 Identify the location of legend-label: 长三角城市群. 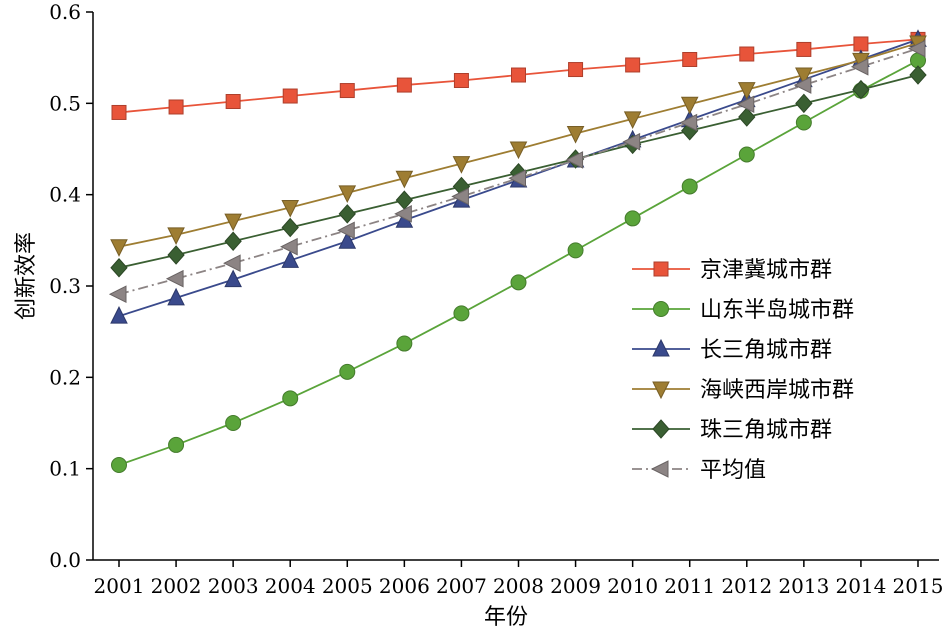
(766, 350).